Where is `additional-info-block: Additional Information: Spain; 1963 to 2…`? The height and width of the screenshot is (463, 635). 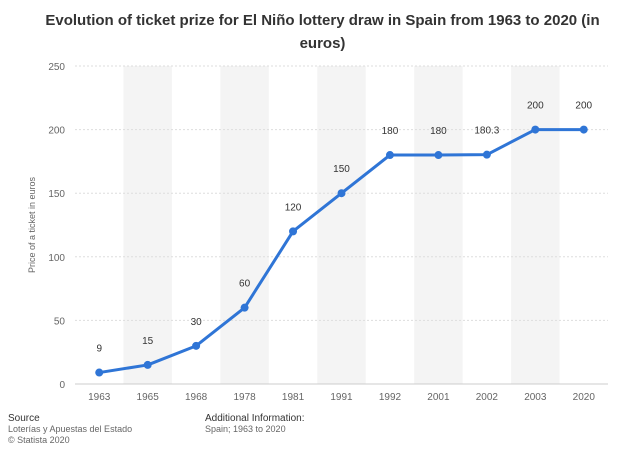
additional-info-block: Additional Information: Spain; 1963 to 2… is located at coordinates (255, 424).